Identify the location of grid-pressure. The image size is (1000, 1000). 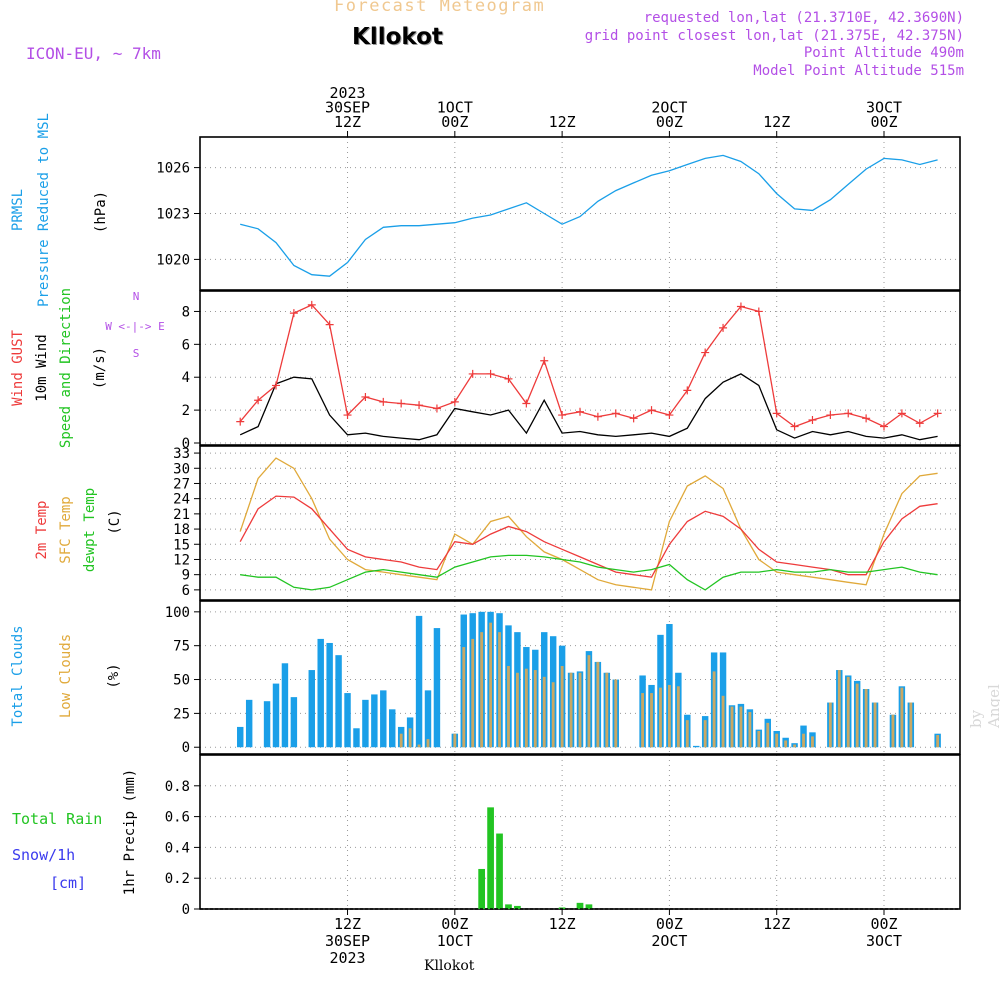
(580, 213).